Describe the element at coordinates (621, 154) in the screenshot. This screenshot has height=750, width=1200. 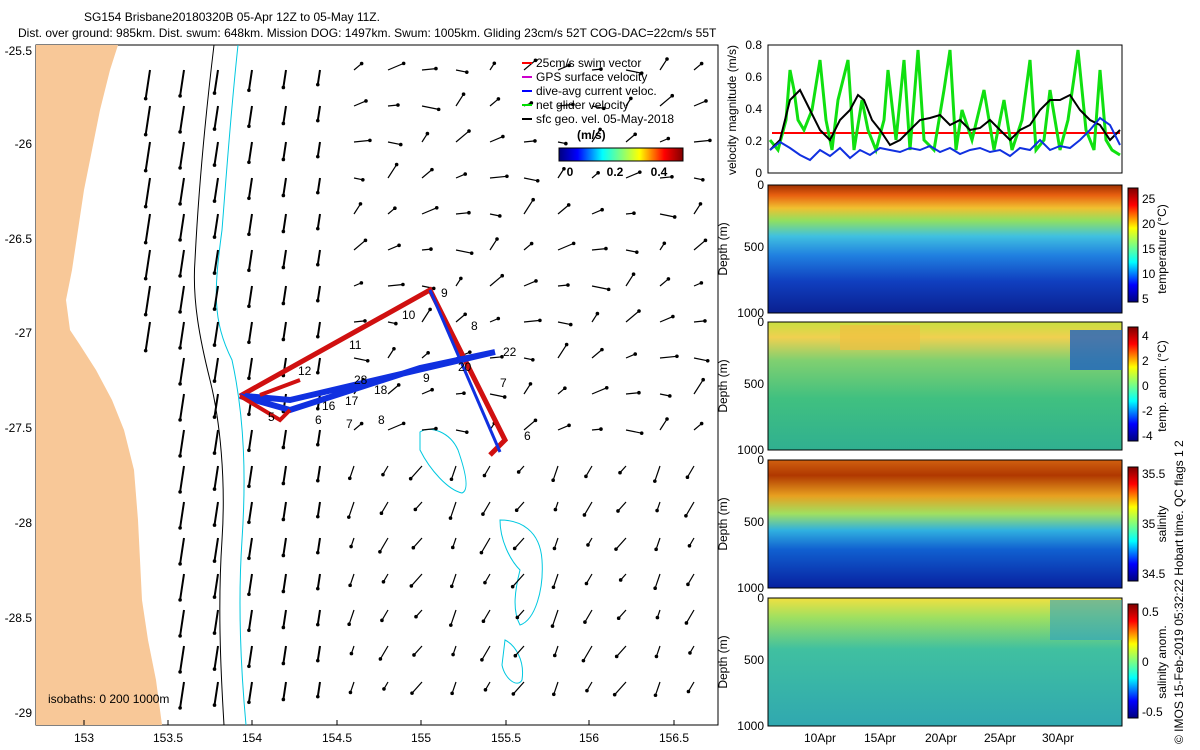
I see `speed-colorbar` at that location.